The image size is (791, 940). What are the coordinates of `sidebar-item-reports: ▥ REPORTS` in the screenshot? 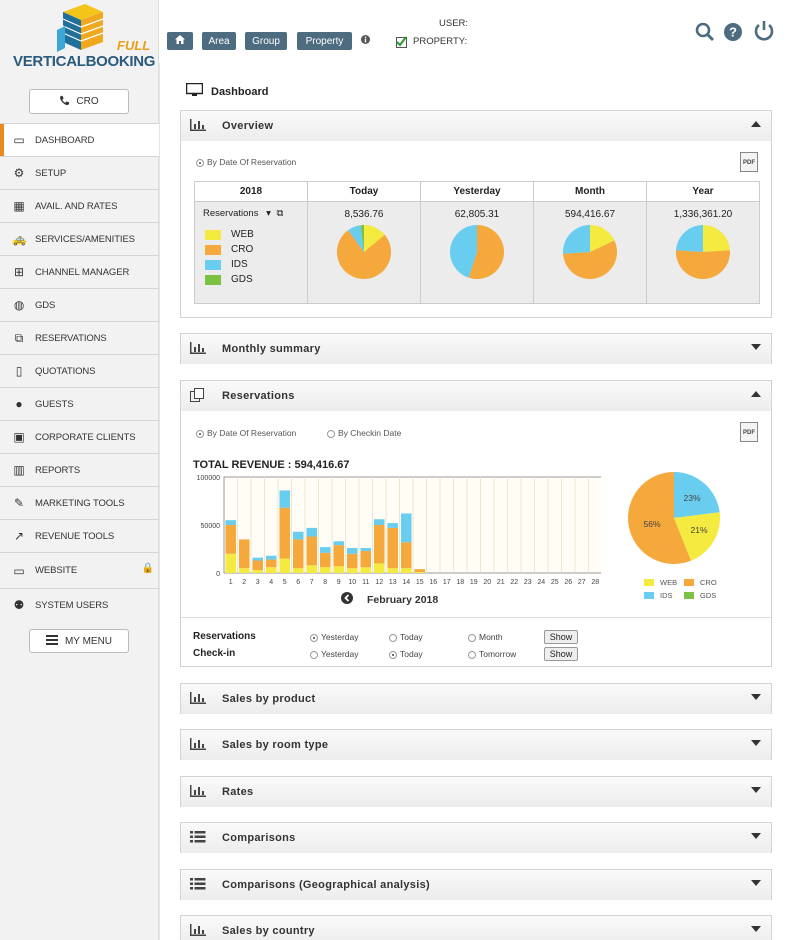 It's located at (79, 469).